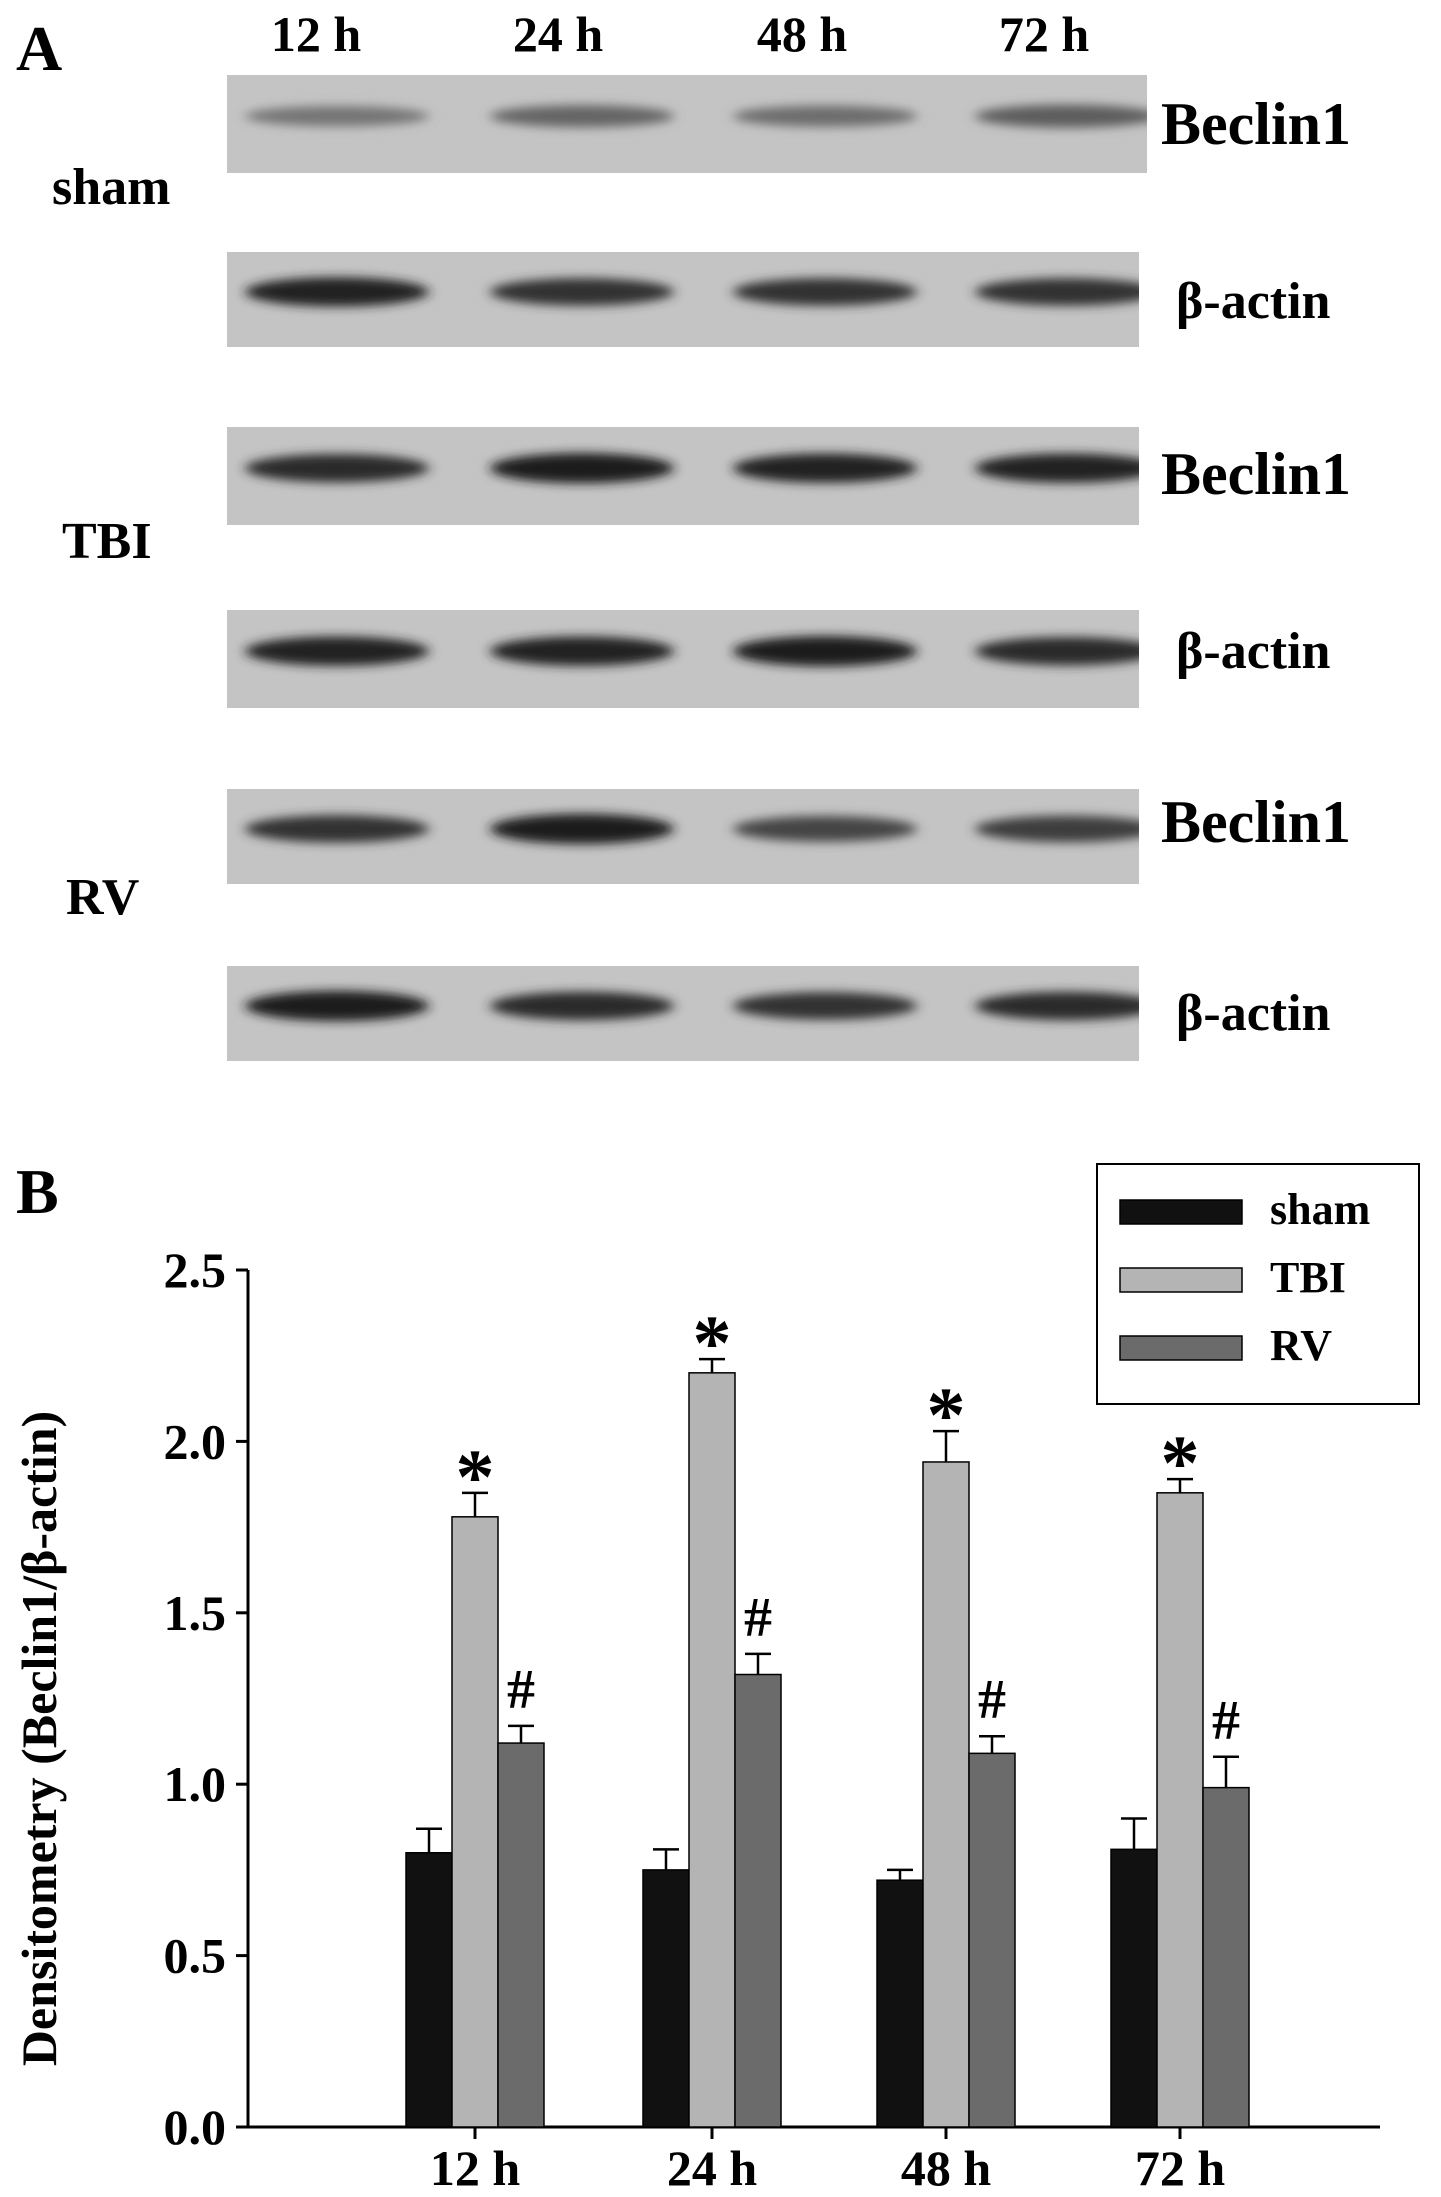  What do you see at coordinates (683, 659) in the screenshot?
I see `blot-tbi-actin` at bounding box center [683, 659].